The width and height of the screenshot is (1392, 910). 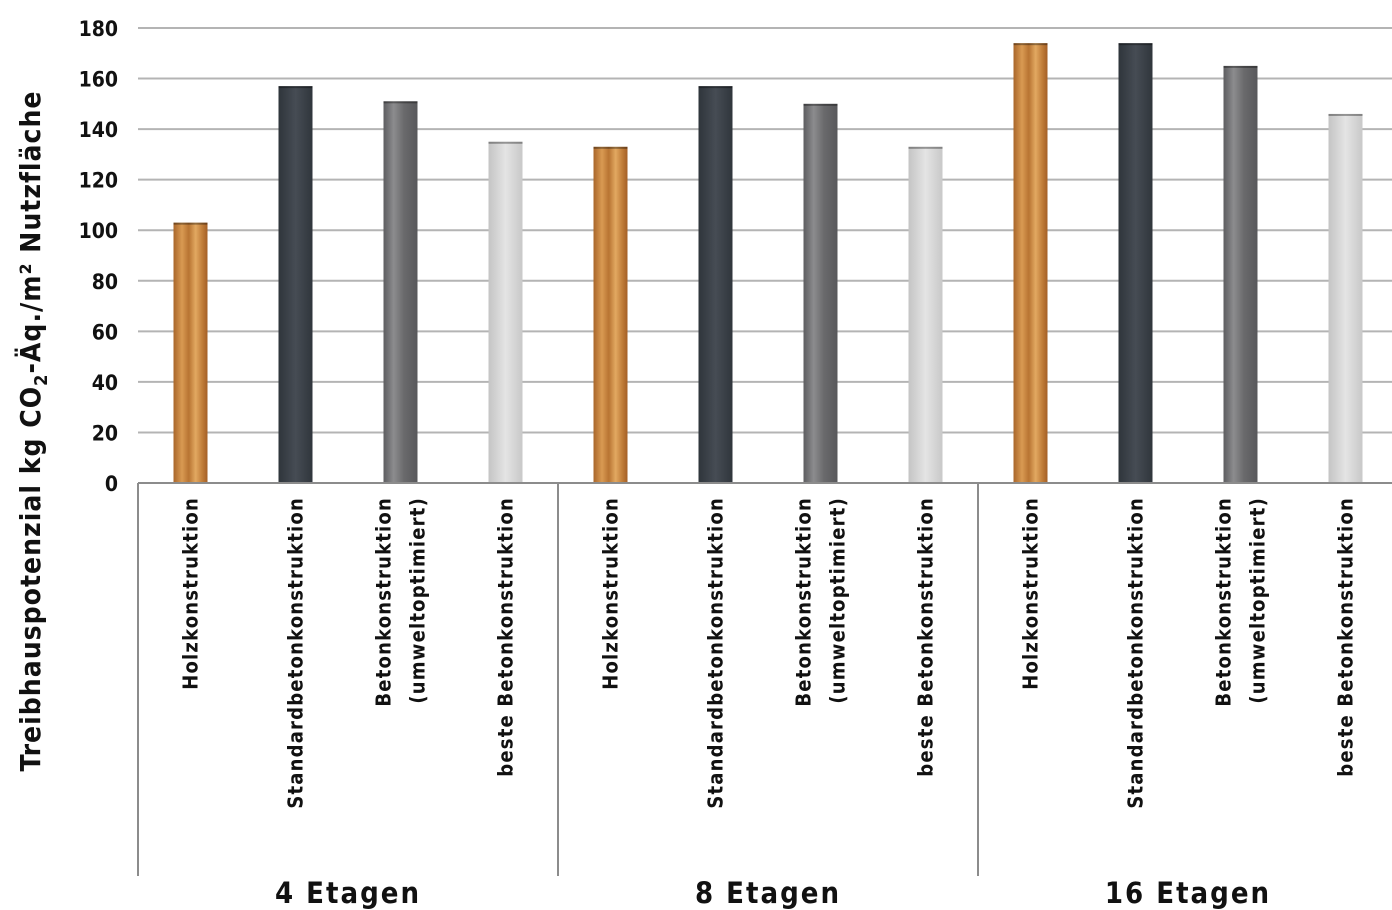 What do you see at coordinates (105, 282) in the screenshot?
I see `y-tick-label: 80` at bounding box center [105, 282].